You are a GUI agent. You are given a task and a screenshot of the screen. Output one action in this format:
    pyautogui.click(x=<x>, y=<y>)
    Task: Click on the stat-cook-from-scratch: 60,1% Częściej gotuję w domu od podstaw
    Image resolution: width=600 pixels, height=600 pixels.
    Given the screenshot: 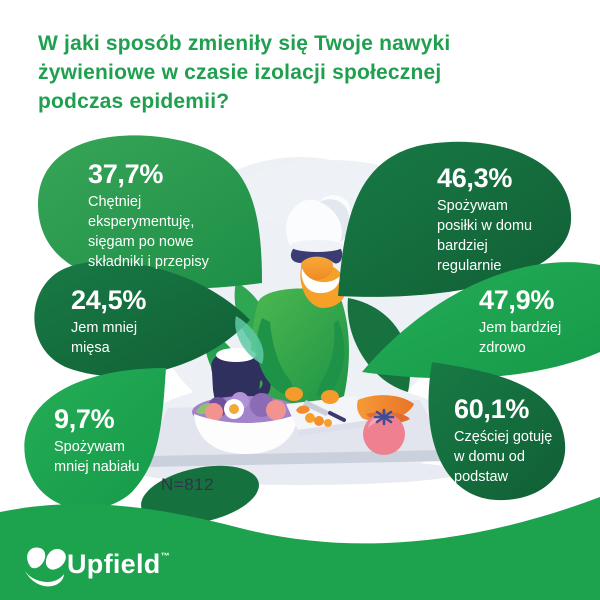 What is the action you would take?
    pyautogui.click(x=519, y=441)
    